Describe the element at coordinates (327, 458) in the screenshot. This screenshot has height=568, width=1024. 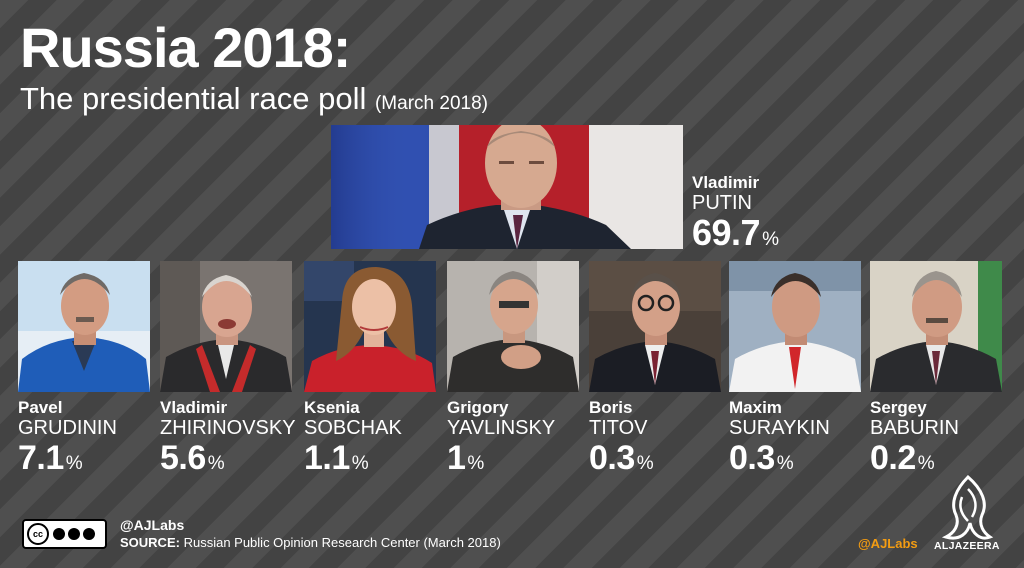
I see `candidate-value: 1.1` at that location.